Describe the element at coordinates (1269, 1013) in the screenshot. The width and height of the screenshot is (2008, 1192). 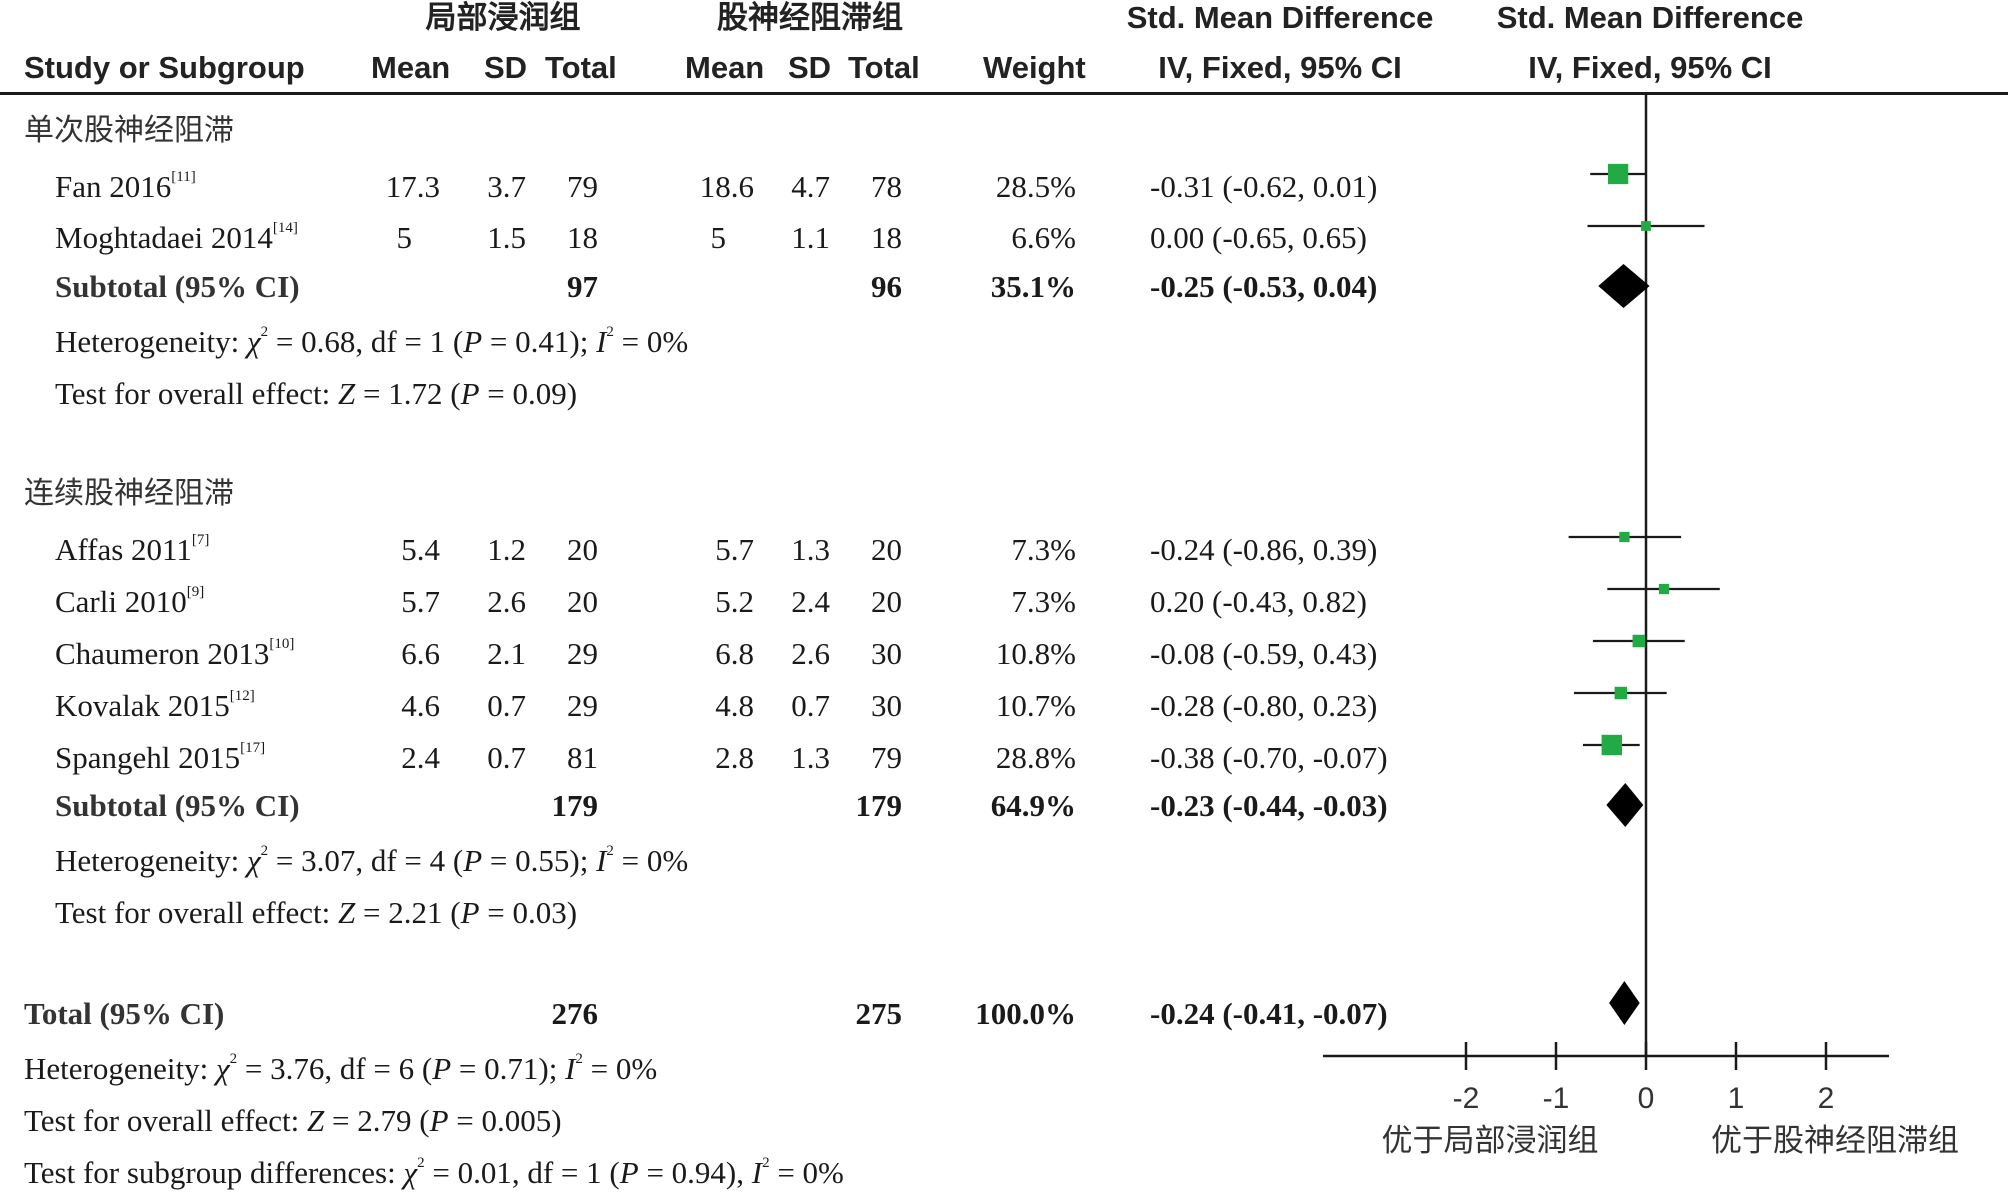
I see `total-ci-text: -0.24 (-0.41, -0.07)` at that location.